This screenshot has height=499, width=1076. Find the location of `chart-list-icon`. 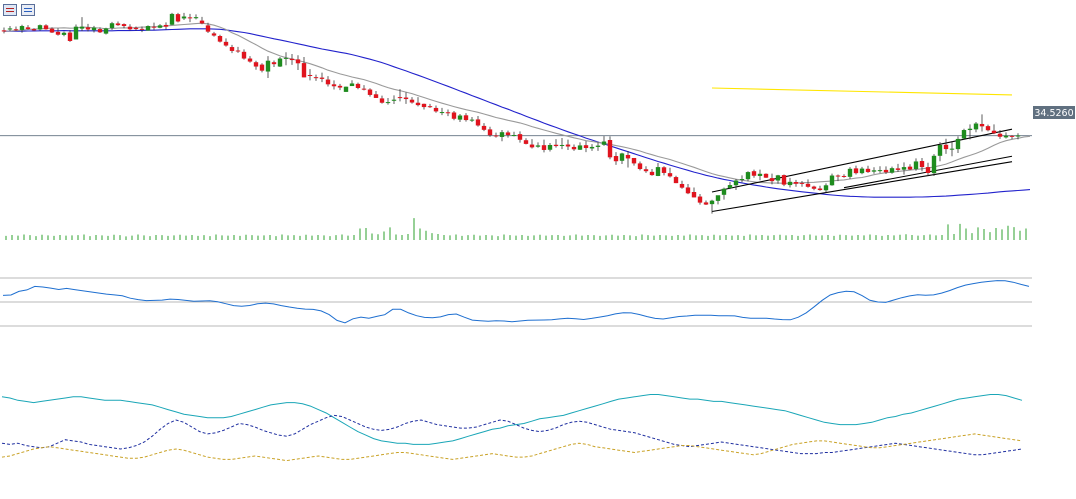

chart-list-icon is located at coordinates (10, 10).